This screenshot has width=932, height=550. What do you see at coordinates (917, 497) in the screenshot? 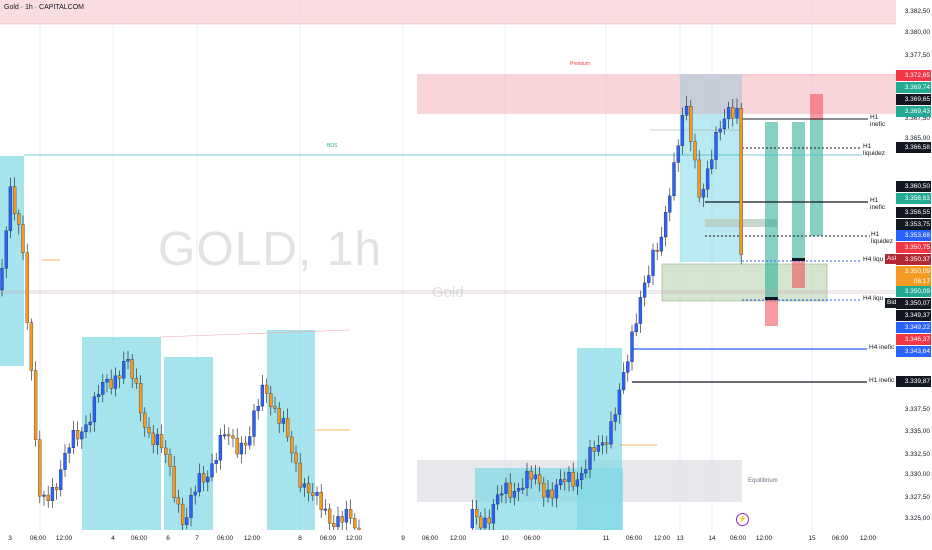
I see `price-tick: 3.327,50` at bounding box center [917, 497].